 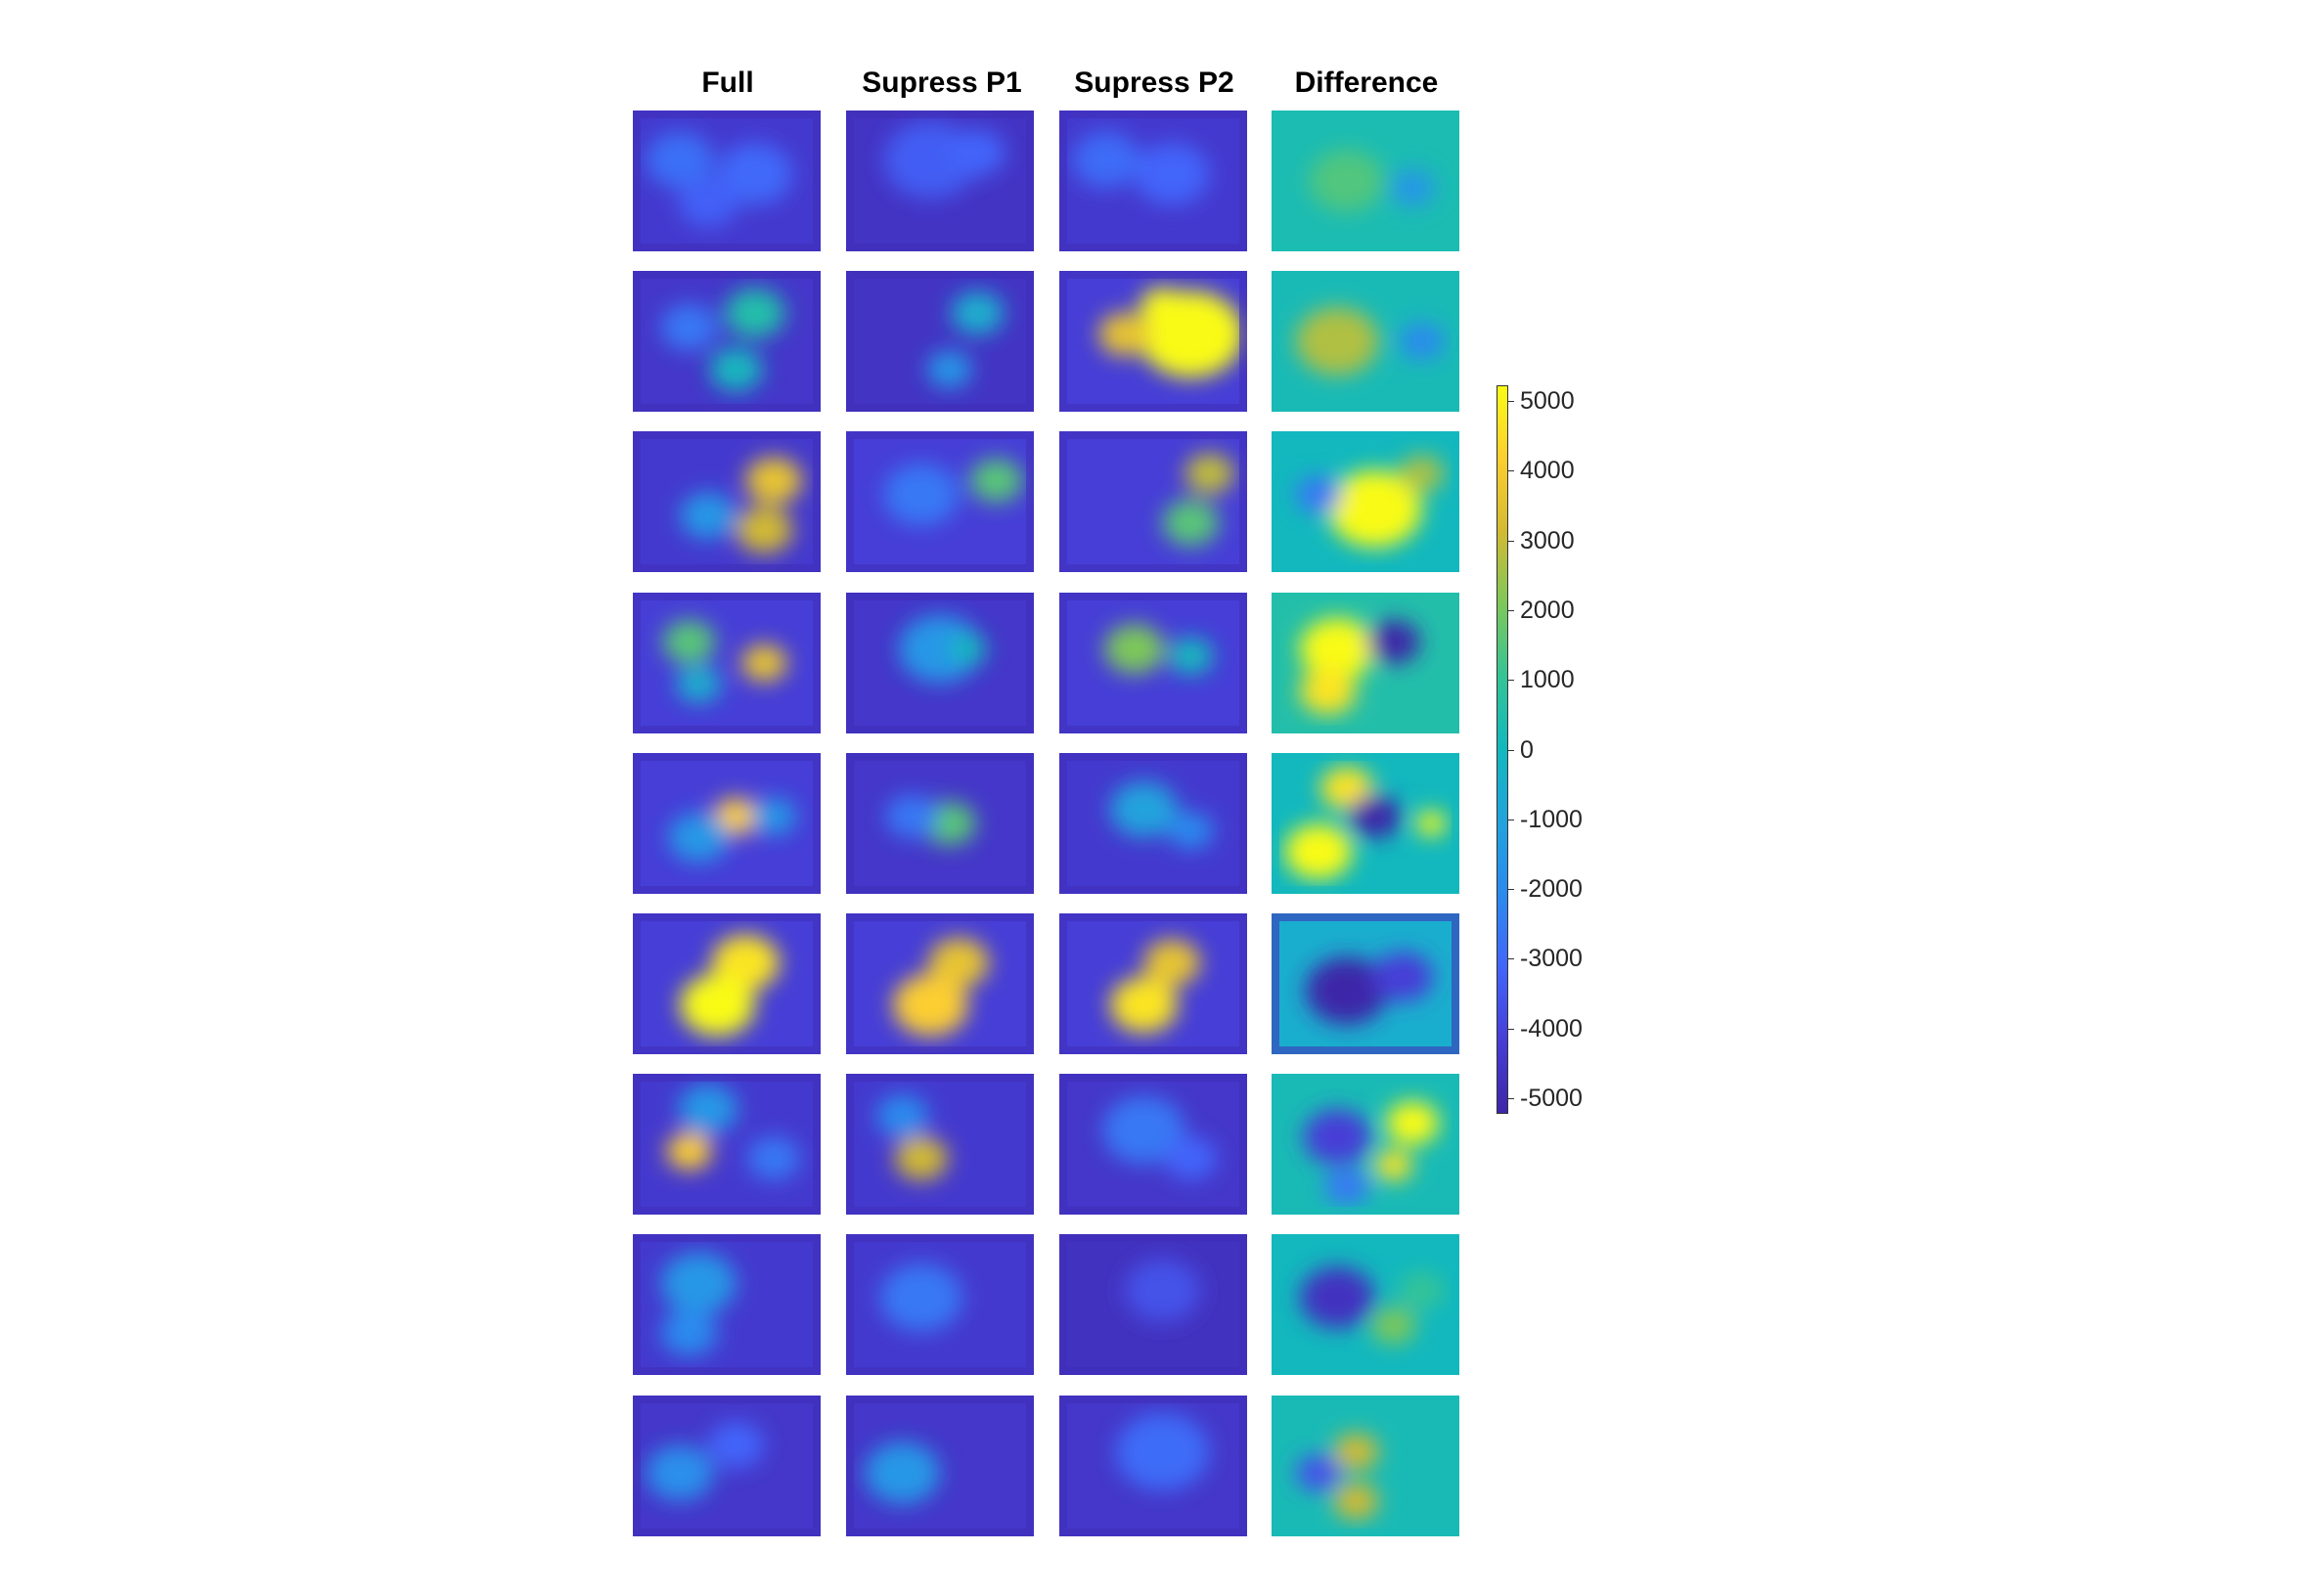 What do you see at coordinates (1154, 82) in the screenshot?
I see `column-title-supress-p2: Supress P2` at bounding box center [1154, 82].